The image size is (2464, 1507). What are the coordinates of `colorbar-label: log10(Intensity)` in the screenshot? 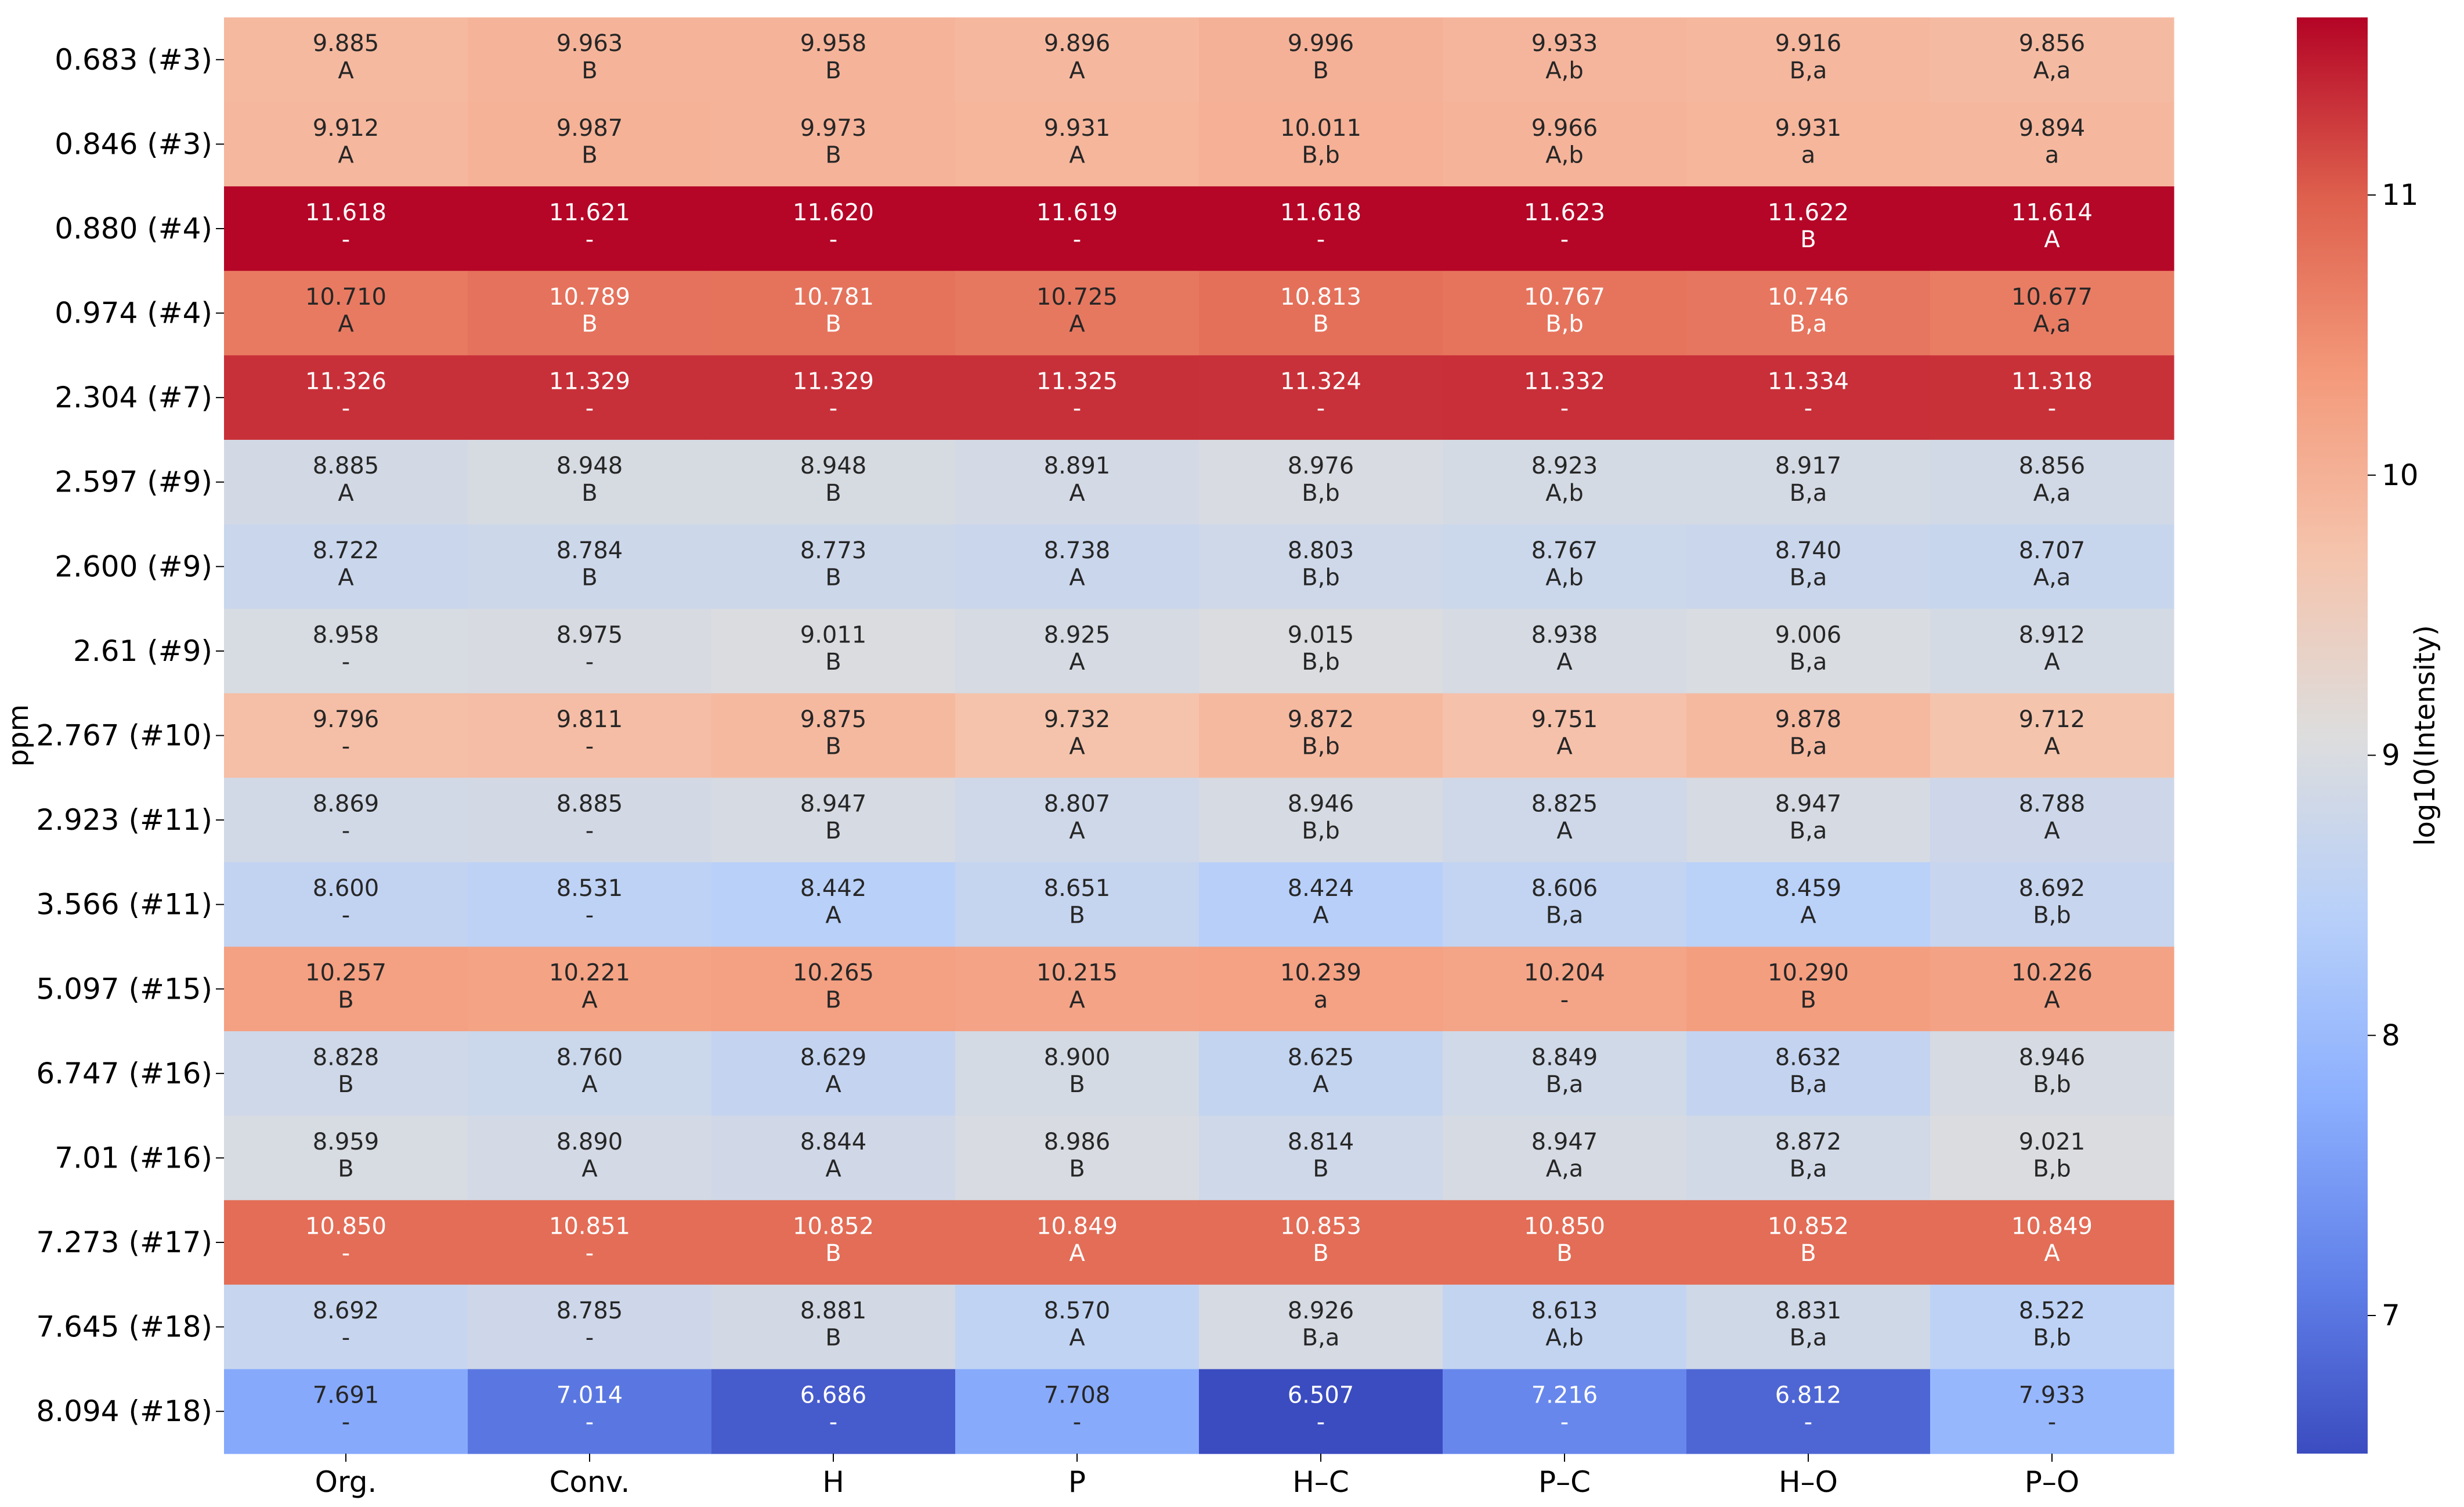 It's located at (2425, 735).